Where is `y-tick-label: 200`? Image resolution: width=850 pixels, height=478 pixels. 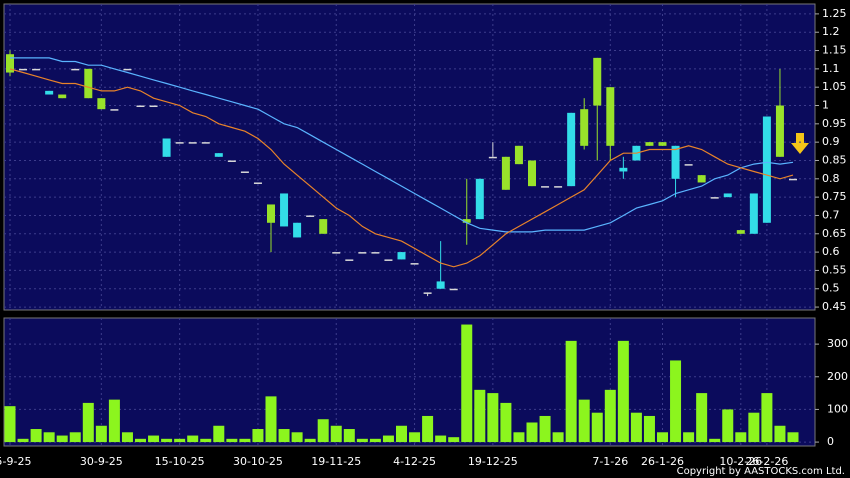
y-tick-label: 200 is located at coordinates (837, 376).